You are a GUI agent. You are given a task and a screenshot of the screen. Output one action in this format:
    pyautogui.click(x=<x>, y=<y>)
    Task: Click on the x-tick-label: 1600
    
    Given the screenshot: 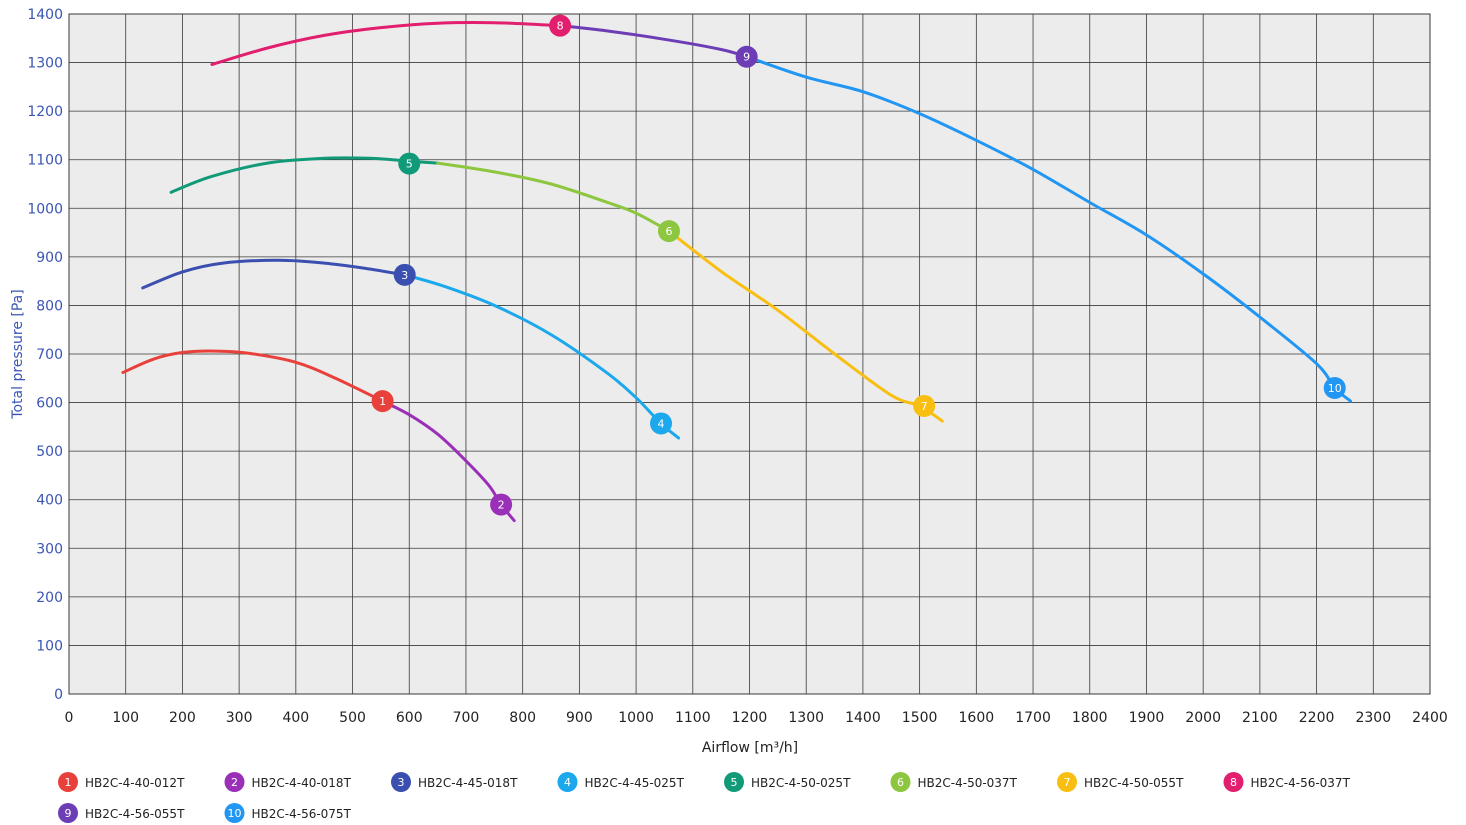 What is the action you would take?
    pyautogui.click(x=977, y=718)
    